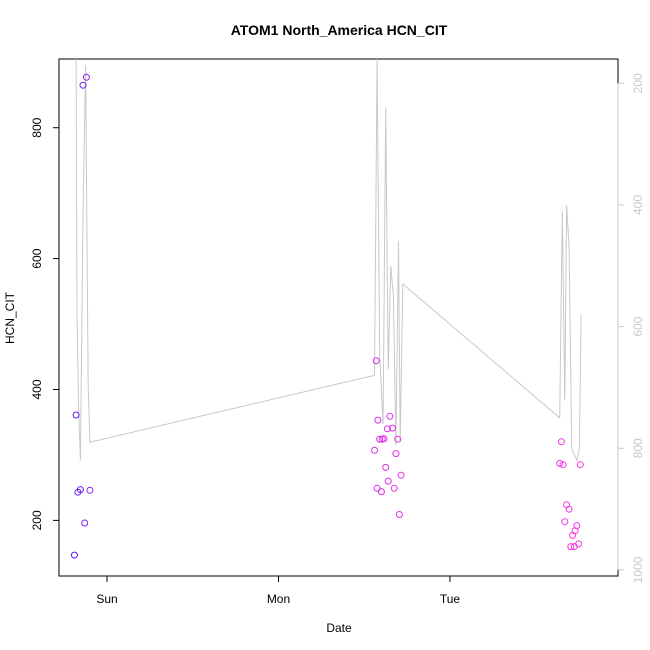  What do you see at coordinates (278, 591) in the screenshot?
I see `x-axis: Sun Mon Tue` at bounding box center [278, 591].